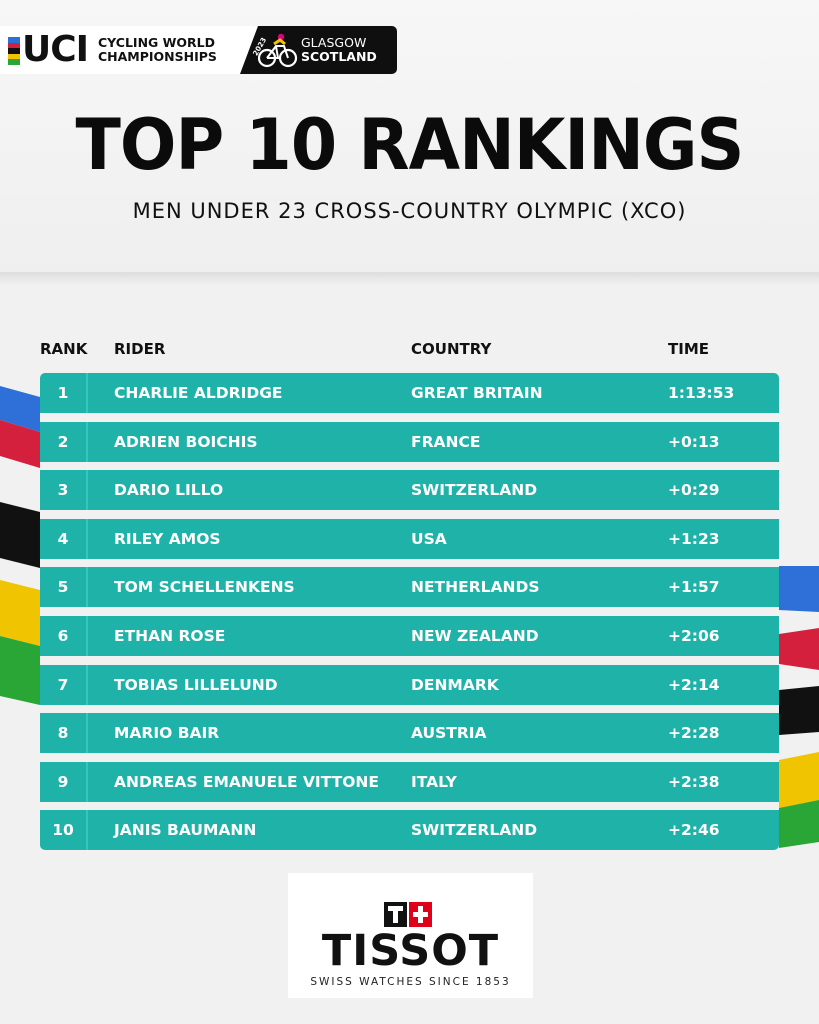  I want to click on country-cell: DENMARK, so click(455, 685).